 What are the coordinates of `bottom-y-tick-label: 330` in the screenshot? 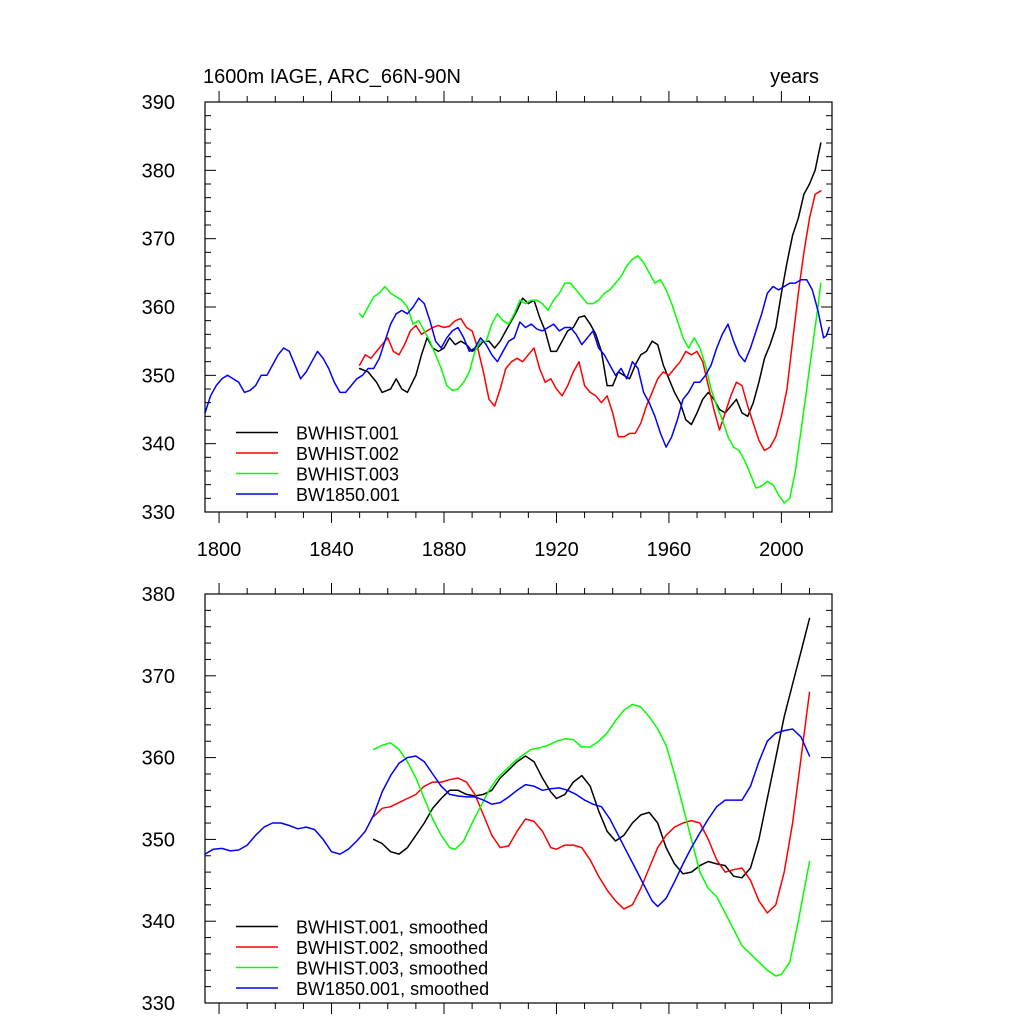 It's located at (158, 1004).